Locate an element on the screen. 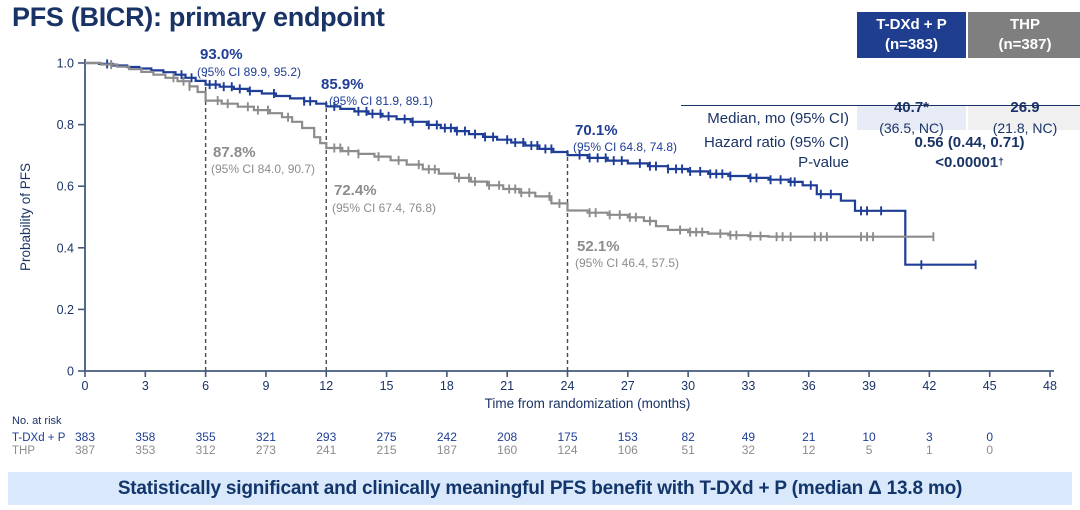 This screenshot has height=510, width=1080. risk-count: 187 is located at coordinates (447, 450).